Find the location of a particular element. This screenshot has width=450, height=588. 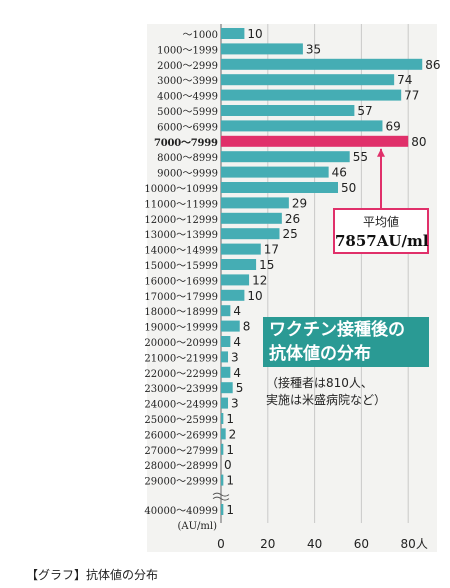

category-label: 12000～12999 is located at coordinates (181, 220).